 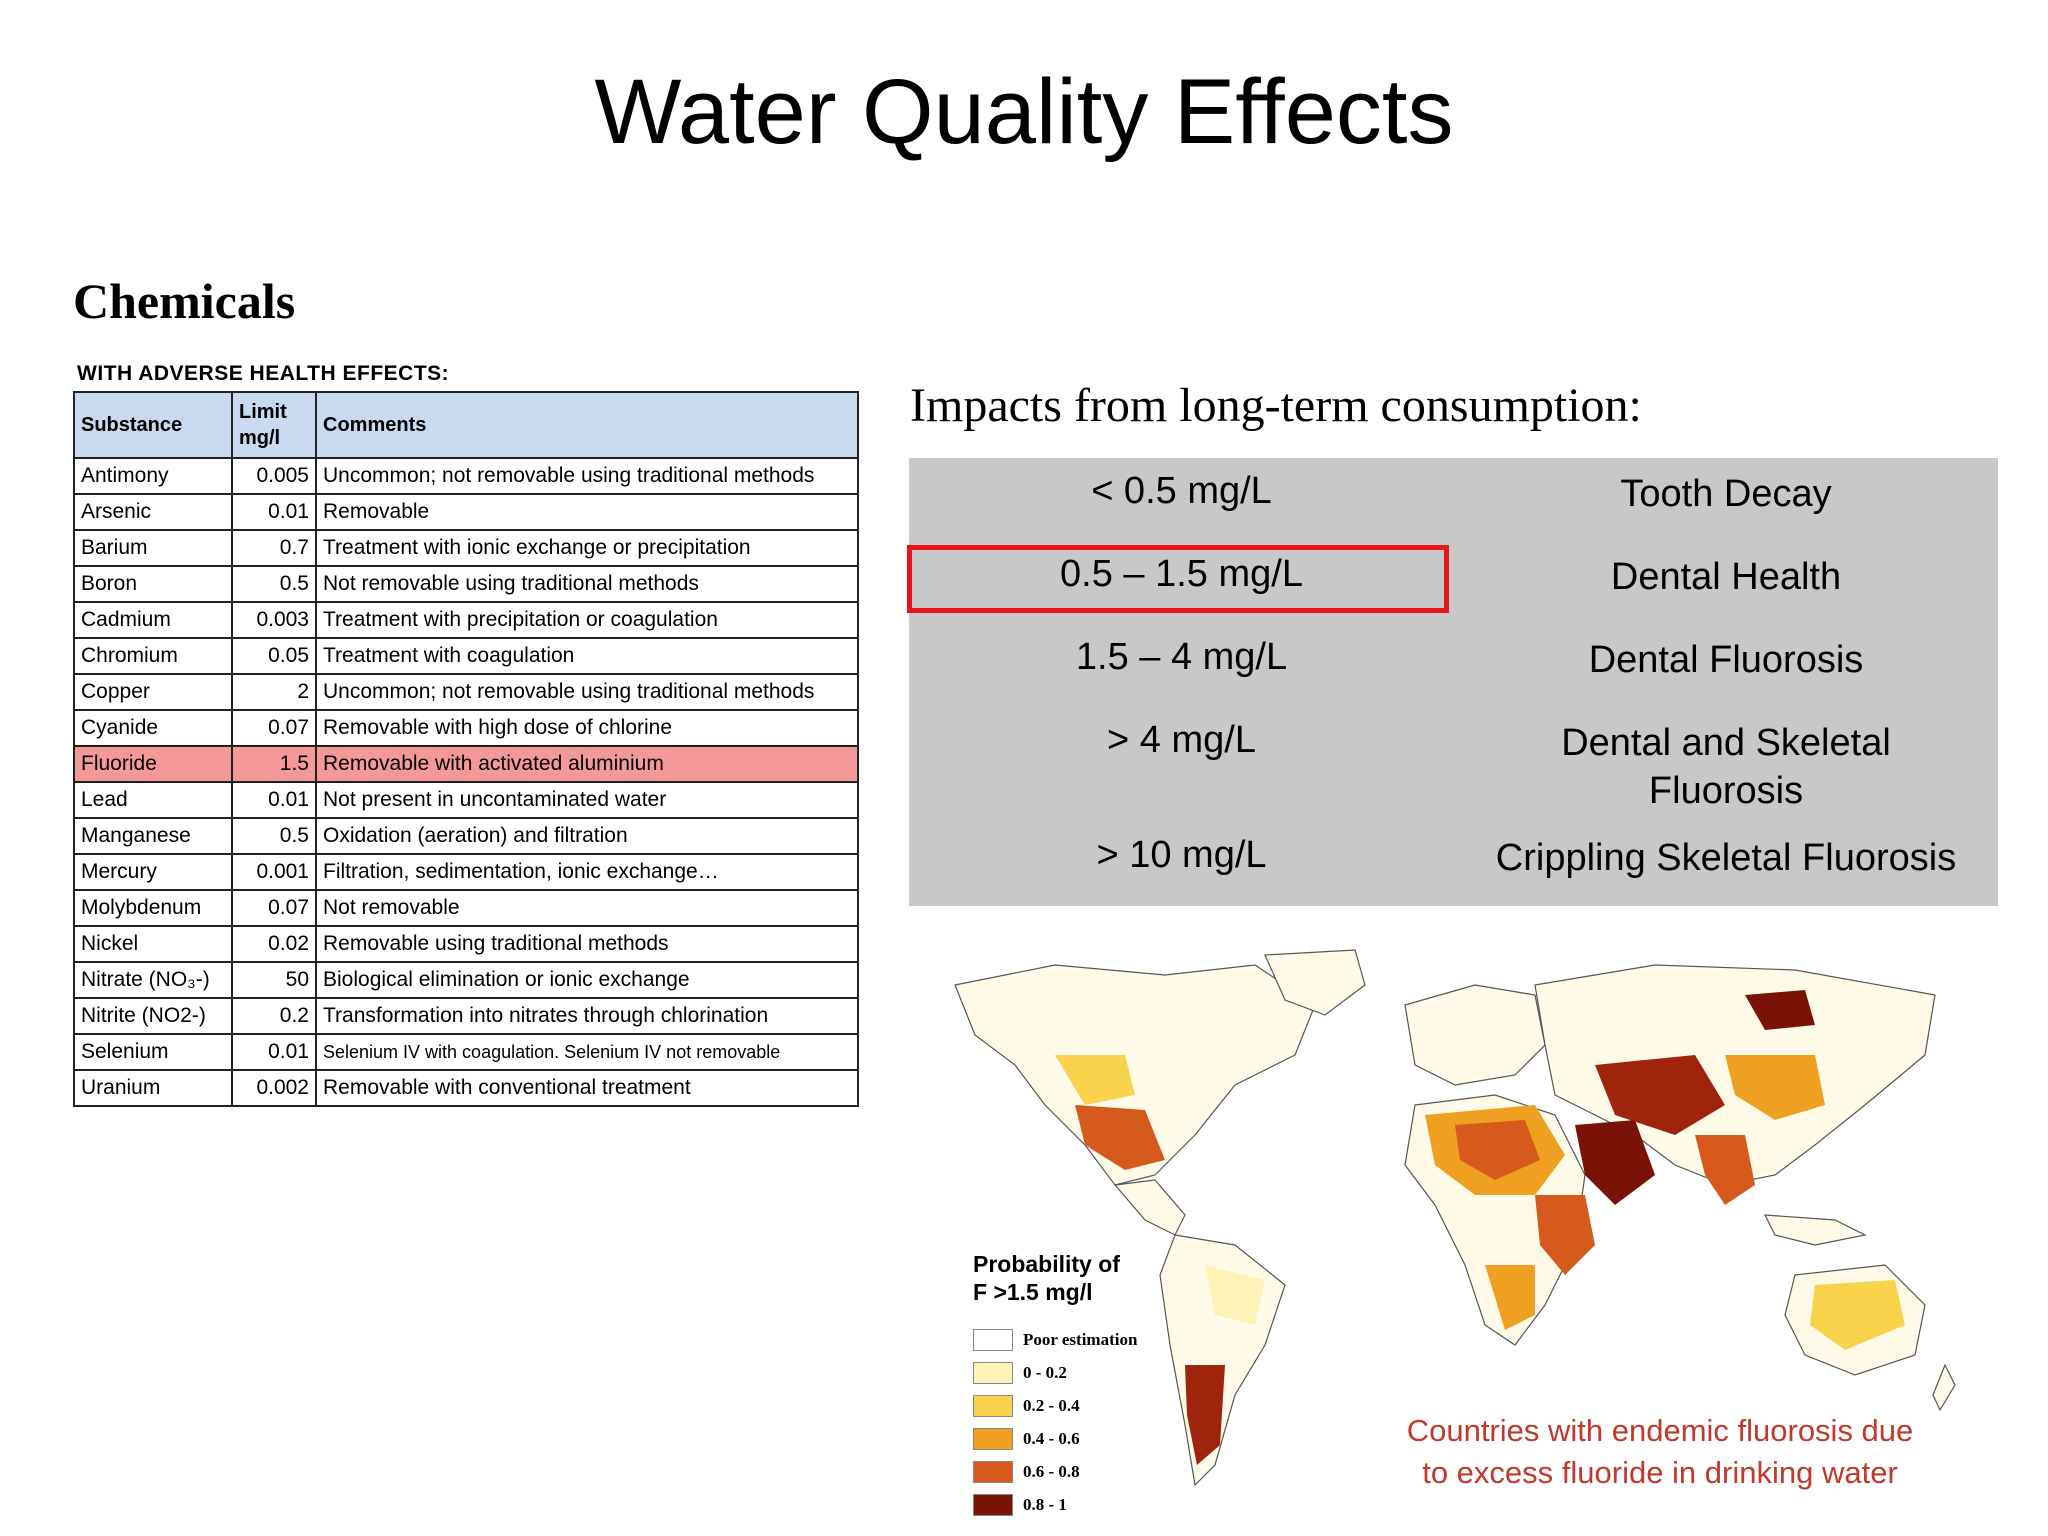 I want to click on cell-substance: Selenium, so click(x=153, y=1052).